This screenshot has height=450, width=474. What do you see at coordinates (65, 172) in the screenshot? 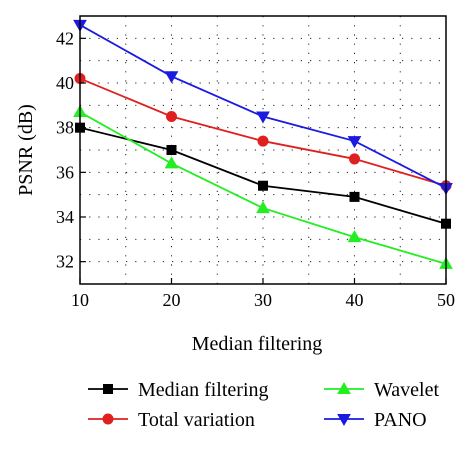
I see `y-tick-label: 36` at bounding box center [65, 172].